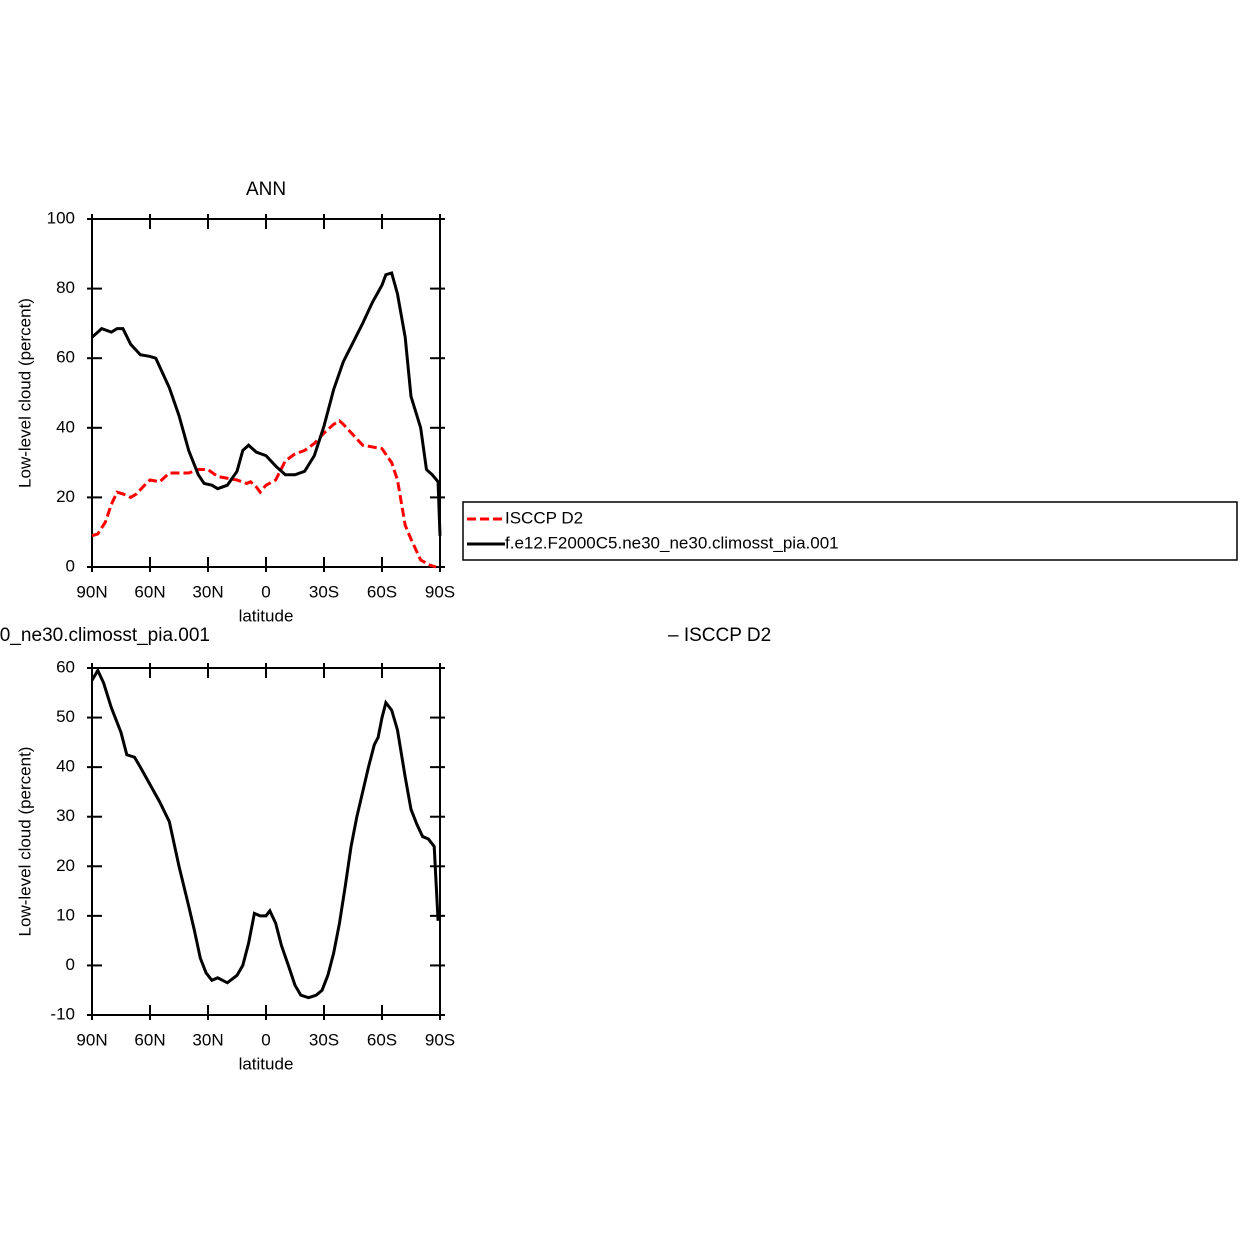  I want to click on y-tick-label: -10, so click(62, 1013).